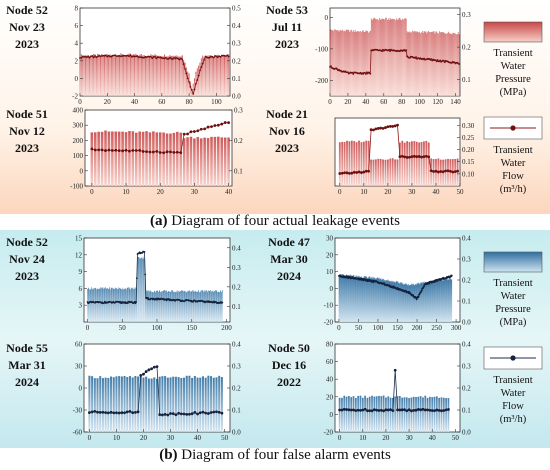  I want to click on x-tick-label: 100, so click(378, 328).